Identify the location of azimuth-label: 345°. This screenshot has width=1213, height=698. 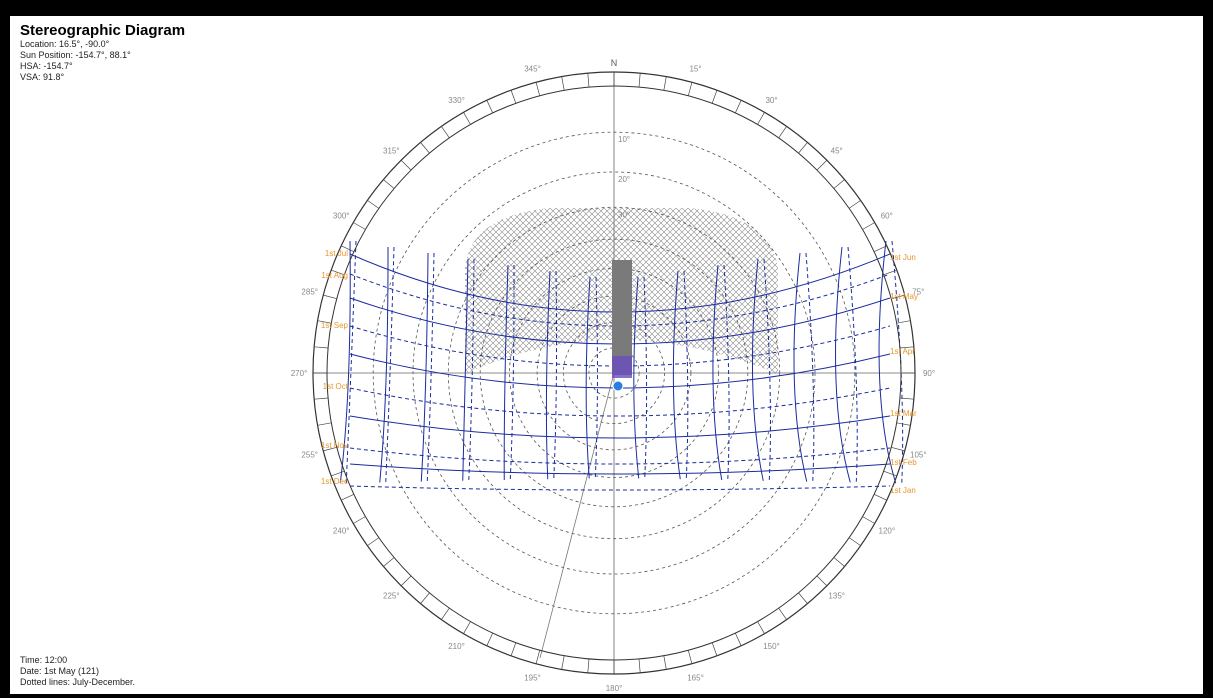
(532, 69).